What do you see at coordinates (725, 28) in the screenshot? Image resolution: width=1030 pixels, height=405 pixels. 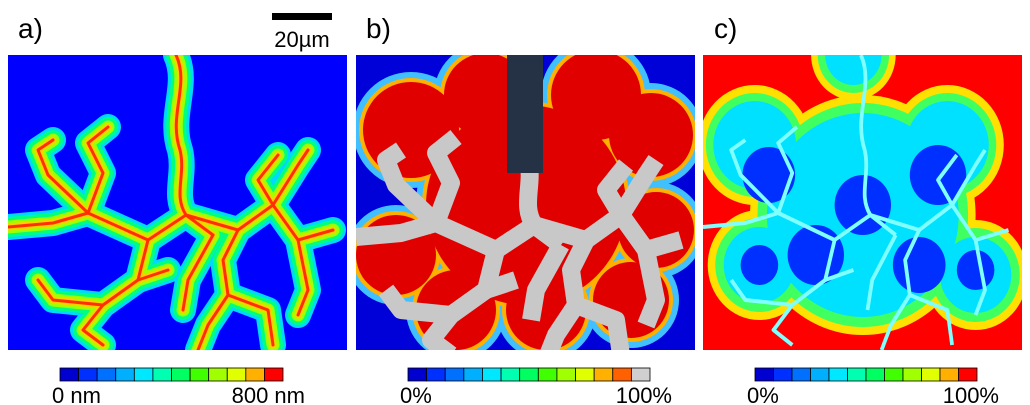 I see `panel-label: c)` at bounding box center [725, 28].